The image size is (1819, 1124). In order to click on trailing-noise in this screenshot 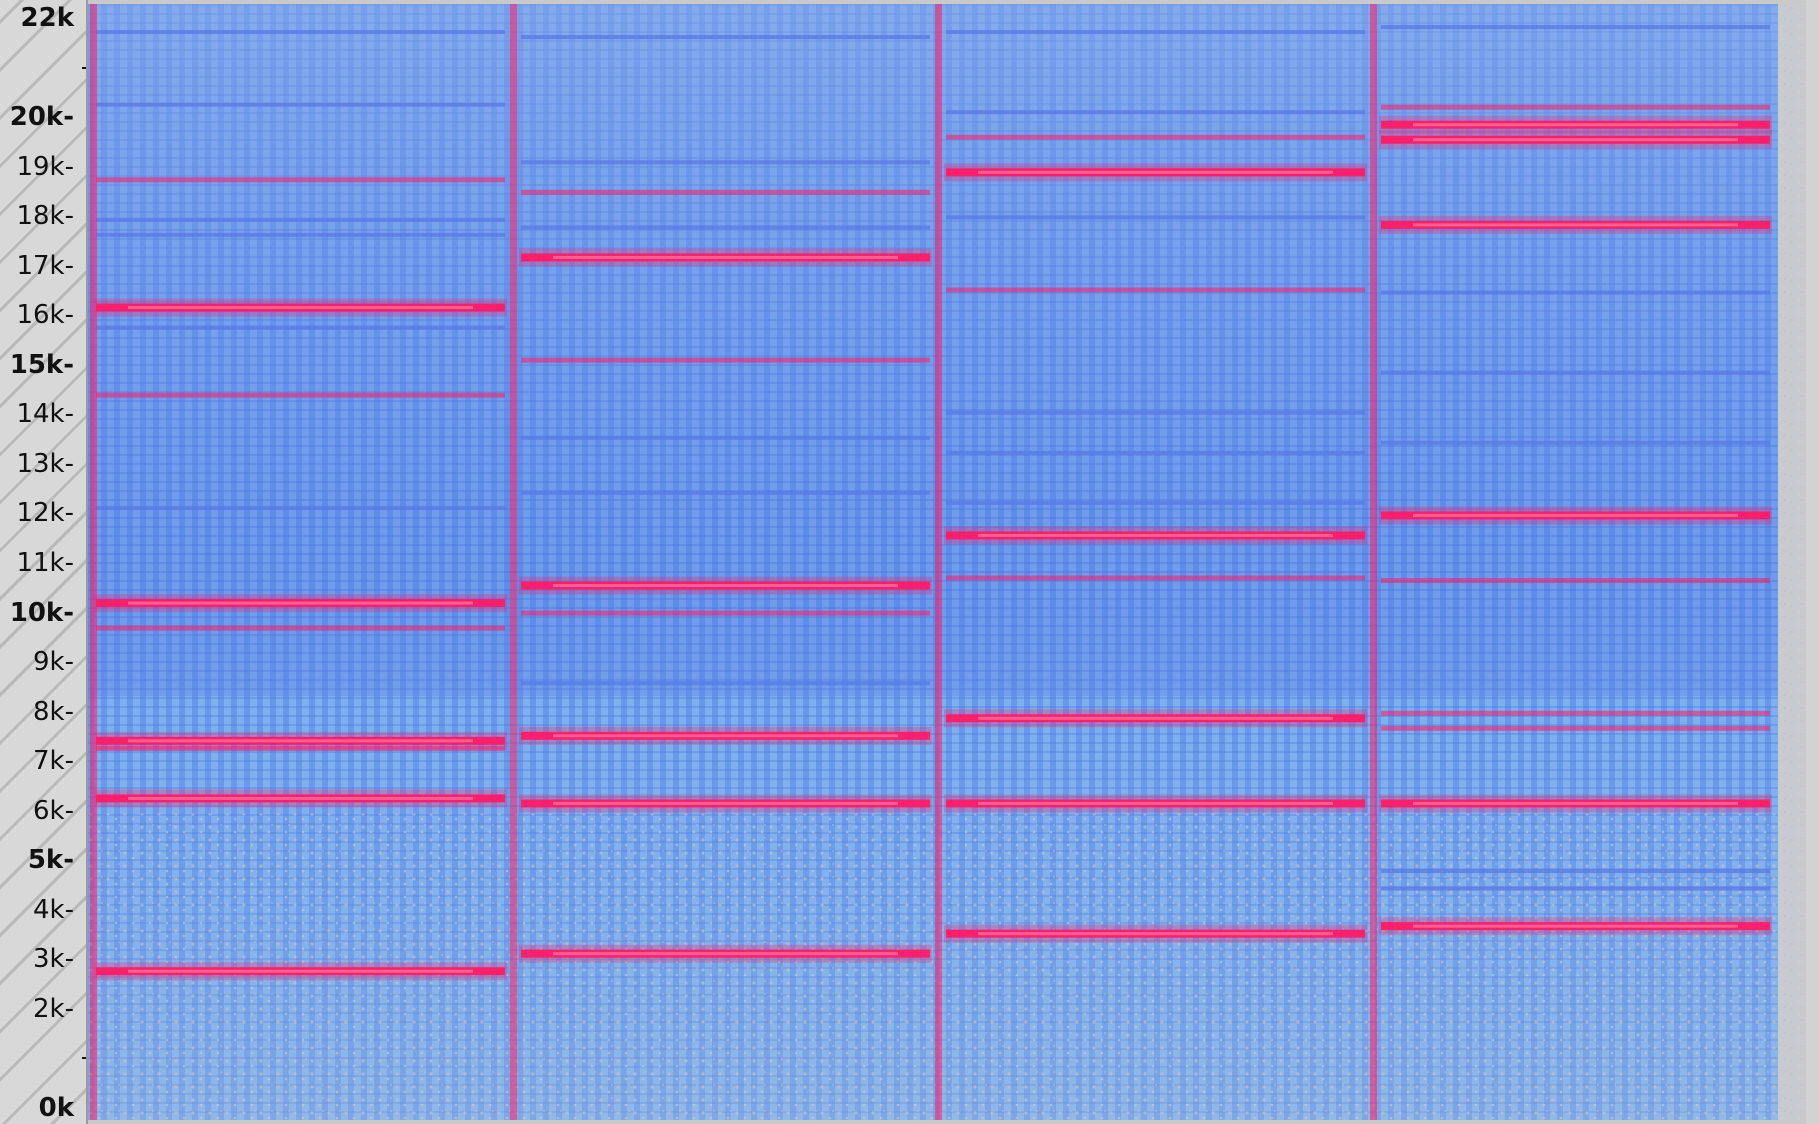, I will do `click(1792, 562)`.